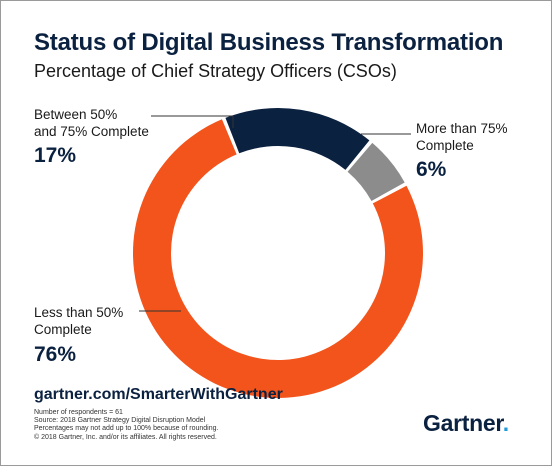 Image resolution: width=552 pixels, height=466 pixels. Describe the element at coordinates (463, 423) in the screenshot. I see `gartner-logo-text: Gartner` at that location.